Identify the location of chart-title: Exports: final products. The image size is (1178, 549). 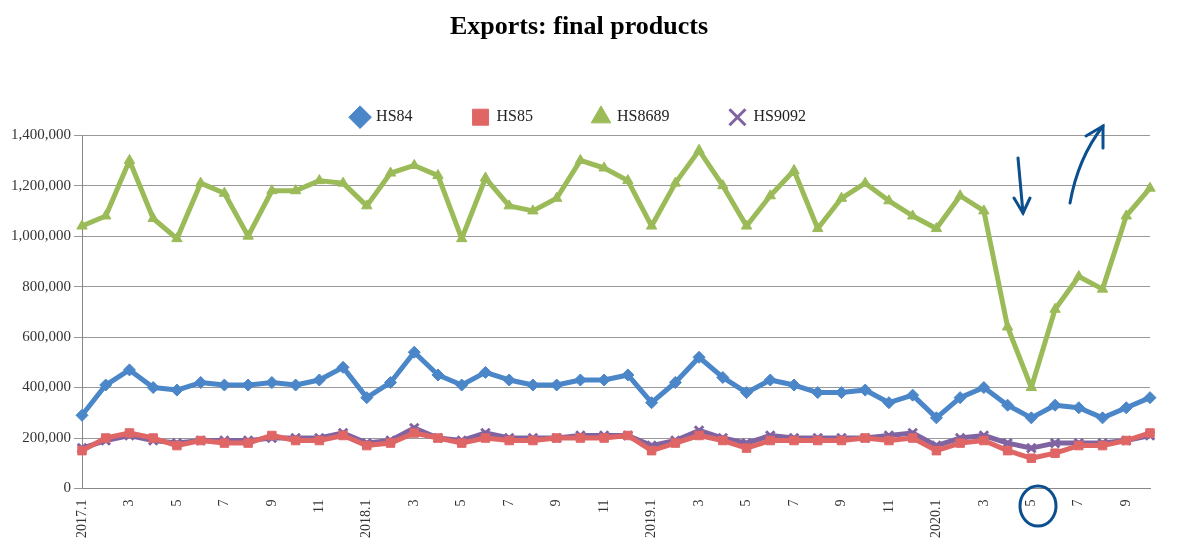
(579, 26).